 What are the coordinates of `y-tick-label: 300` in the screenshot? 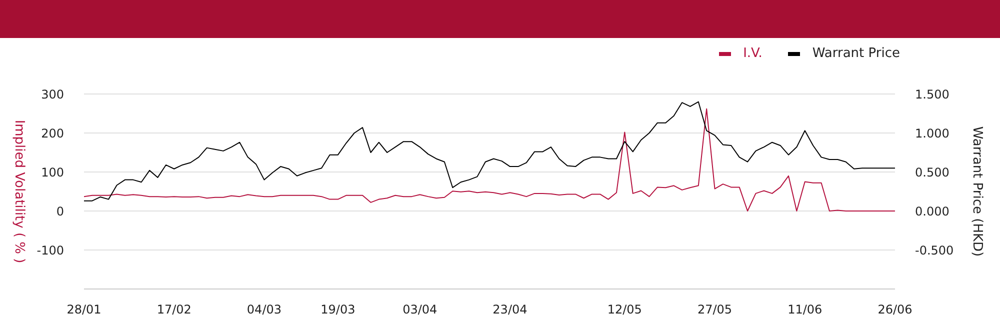 It's located at (52, 94).